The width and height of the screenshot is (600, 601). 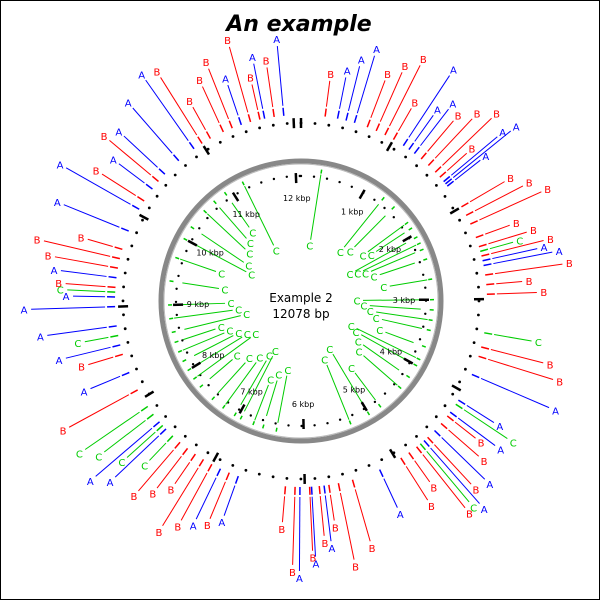 What do you see at coordinates (391, 351) in the screenshot?
I see `kbp-tick-label: 4 kbp` at bounding box center [391, 351].